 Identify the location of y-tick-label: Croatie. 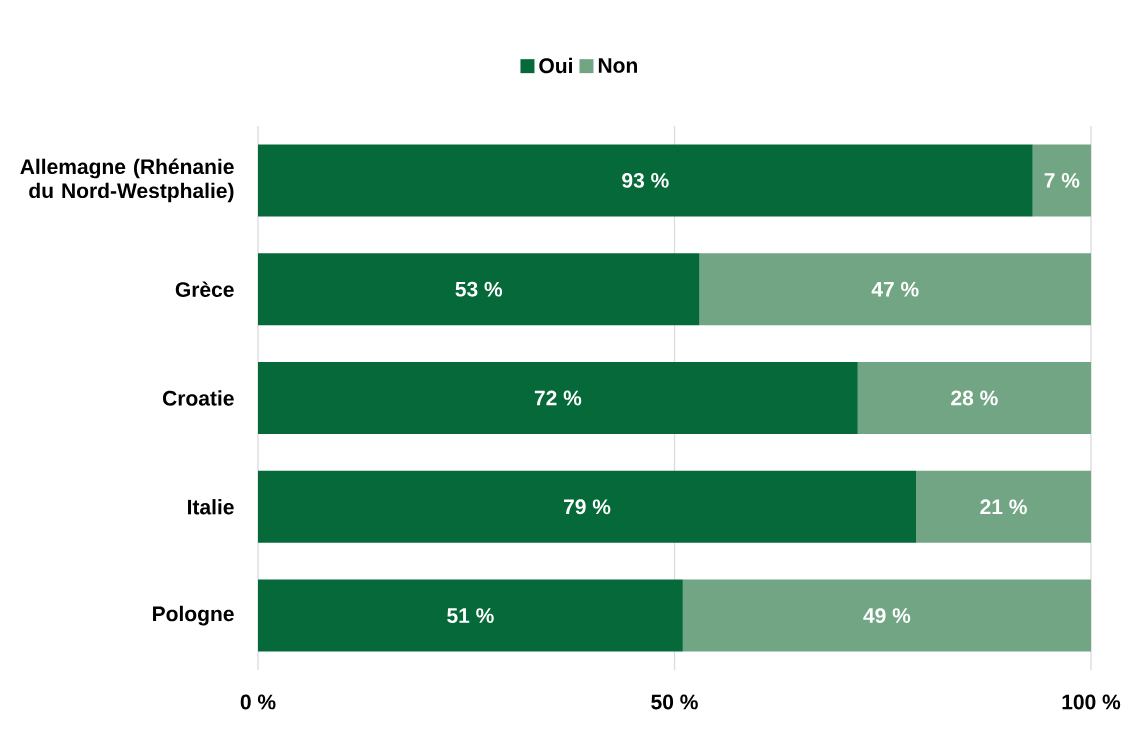
(198, 398).